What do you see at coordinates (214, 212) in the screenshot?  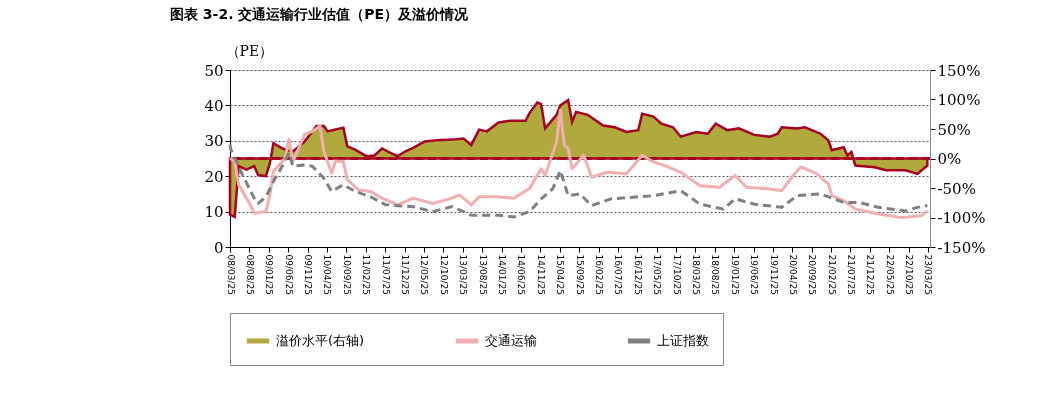 I see `y-tick-label: 10` at bounding box center [214, 212].